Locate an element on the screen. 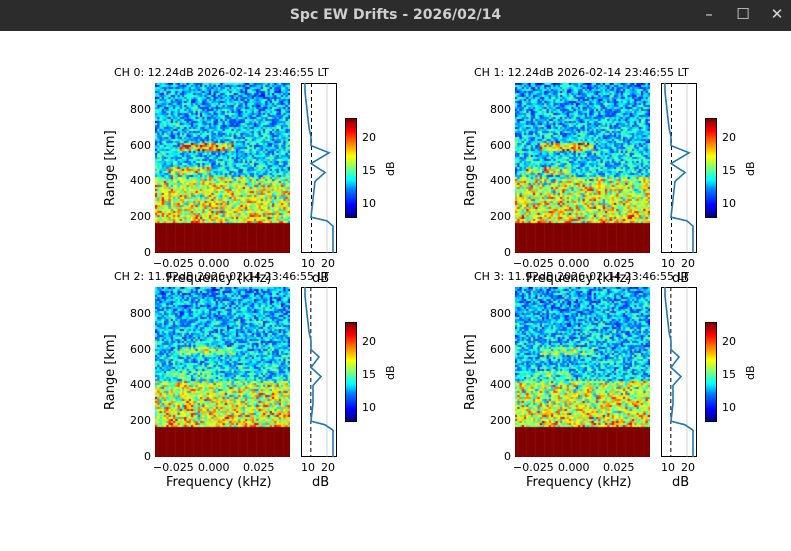 The width and height of the screenshot is (791, 551). window-titlebar: Spc EW Drifts - 2026/02/14 – ☐ ✕ is located at coordinates (395, 15).